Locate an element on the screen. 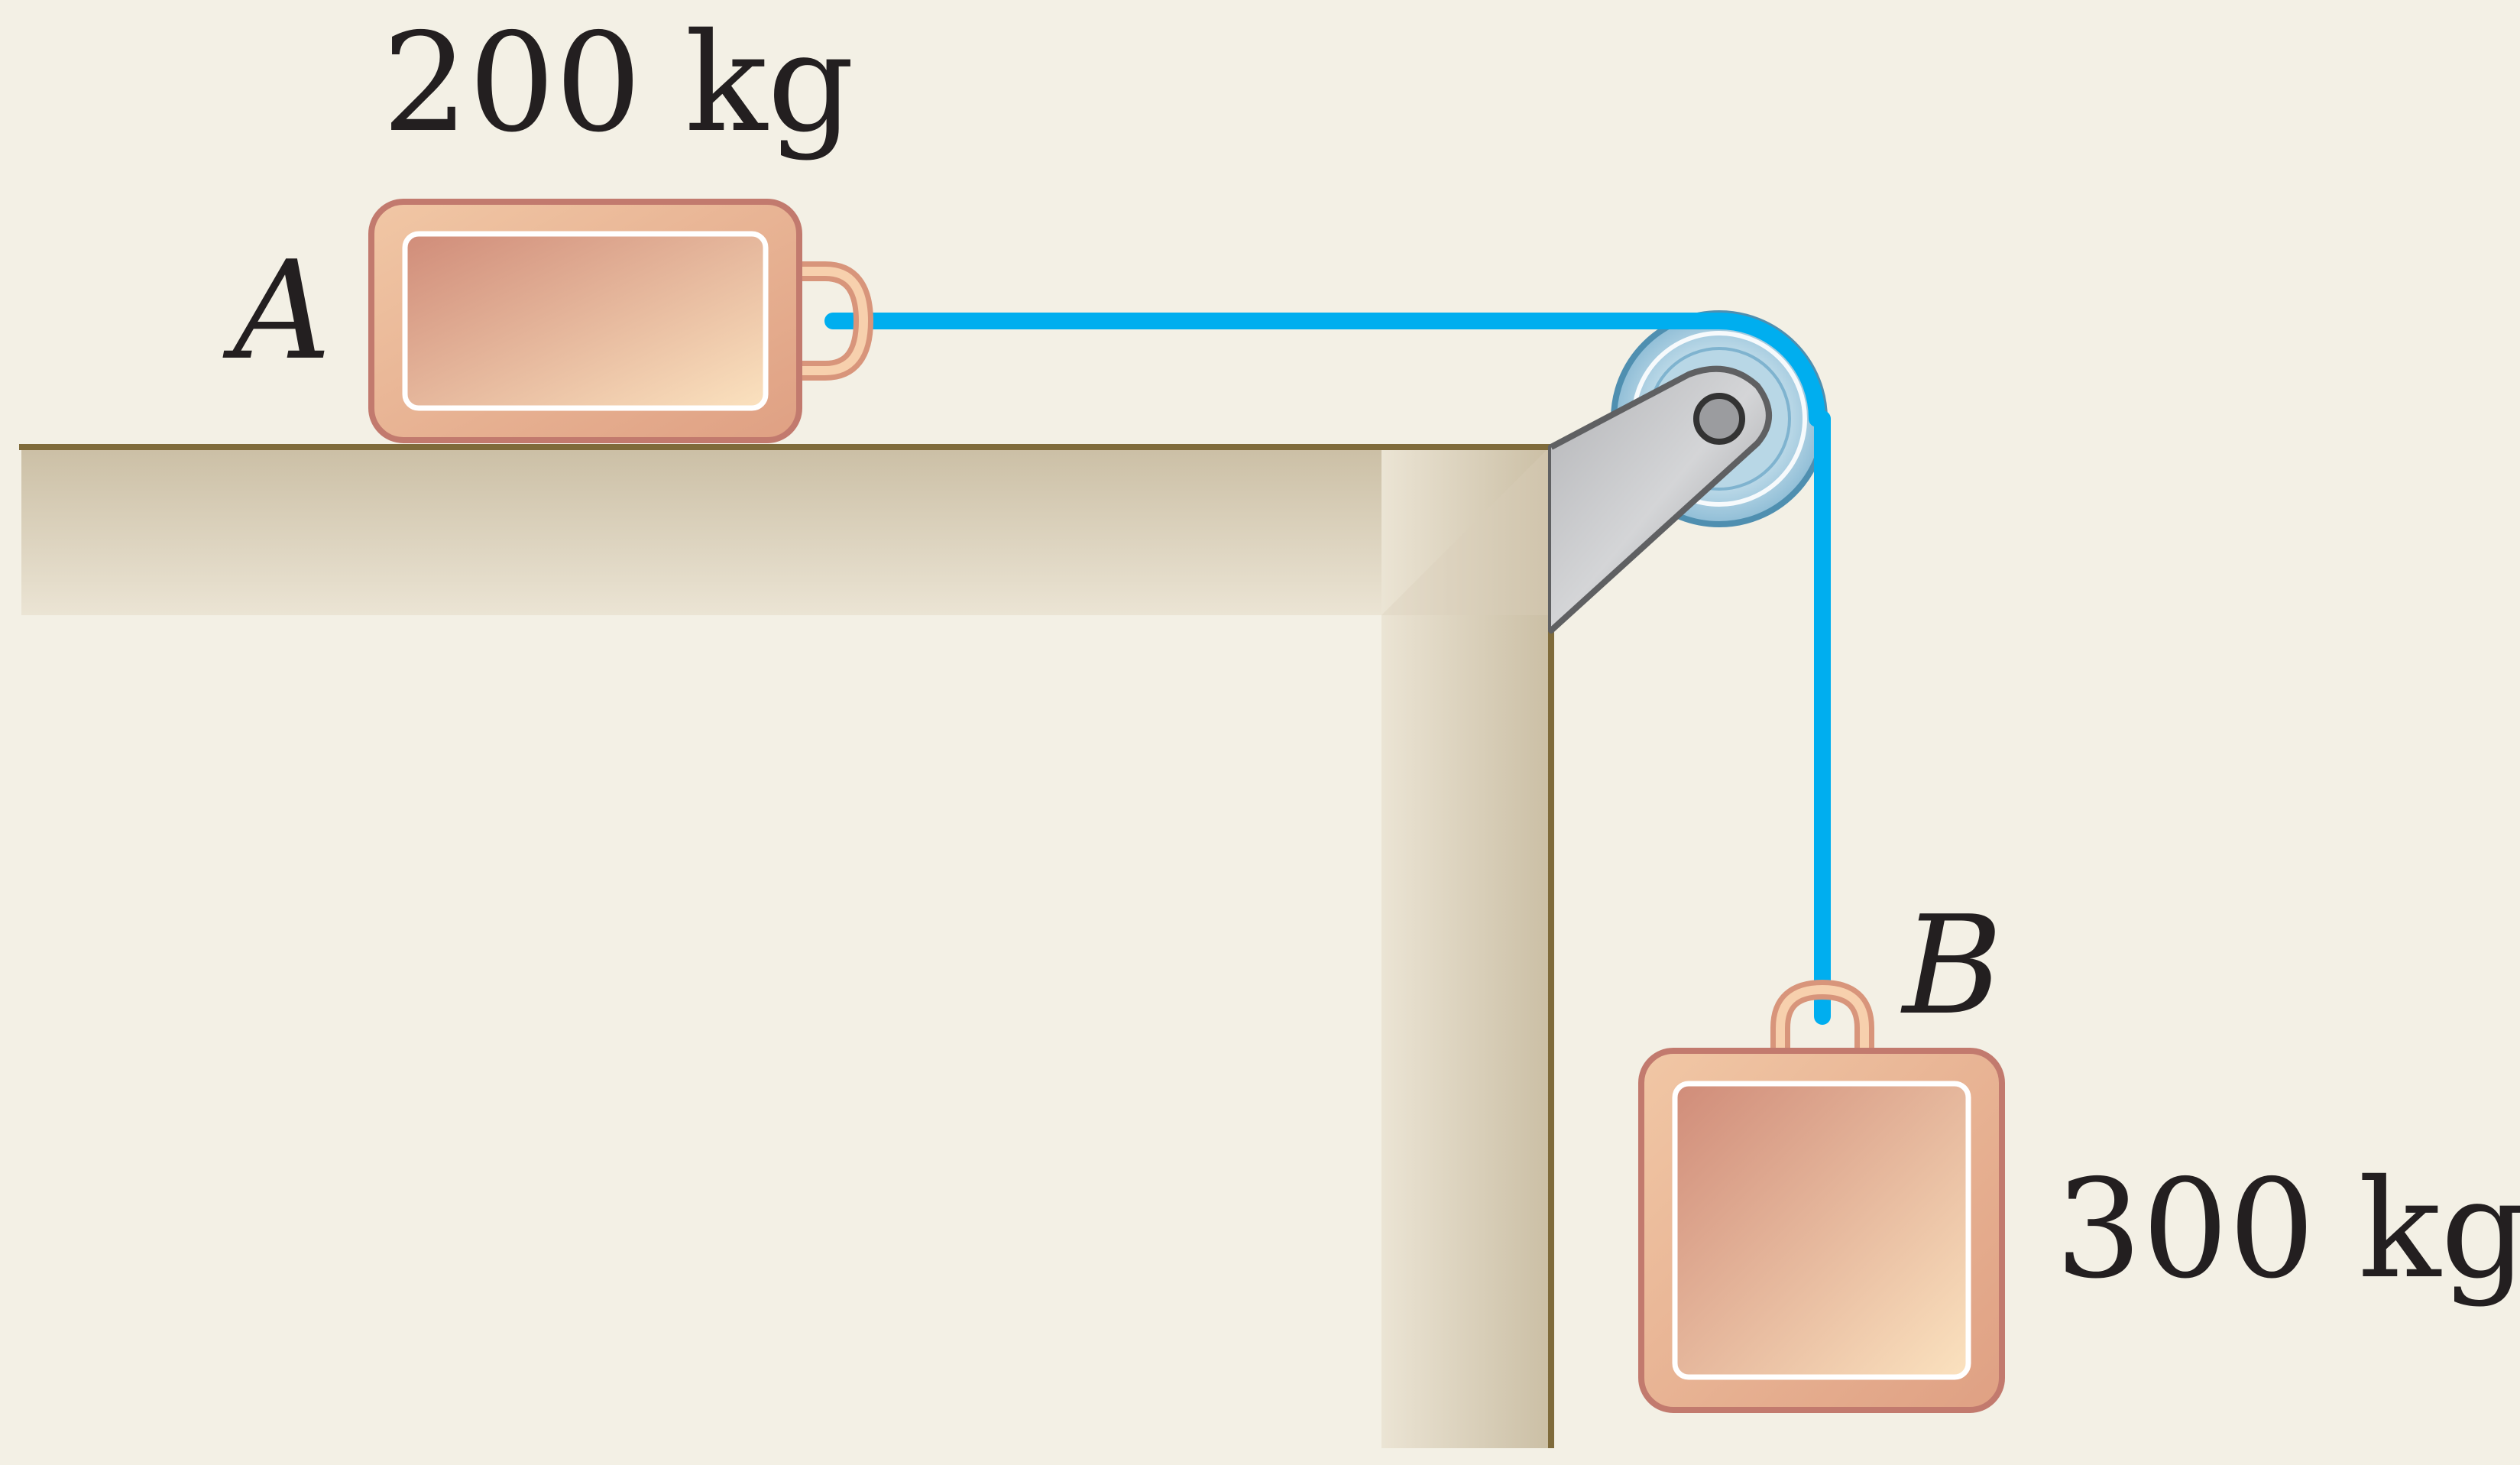 The image size is (2520, 1465). block-b: B 300 kg is located at coordinates (2079, 1149).